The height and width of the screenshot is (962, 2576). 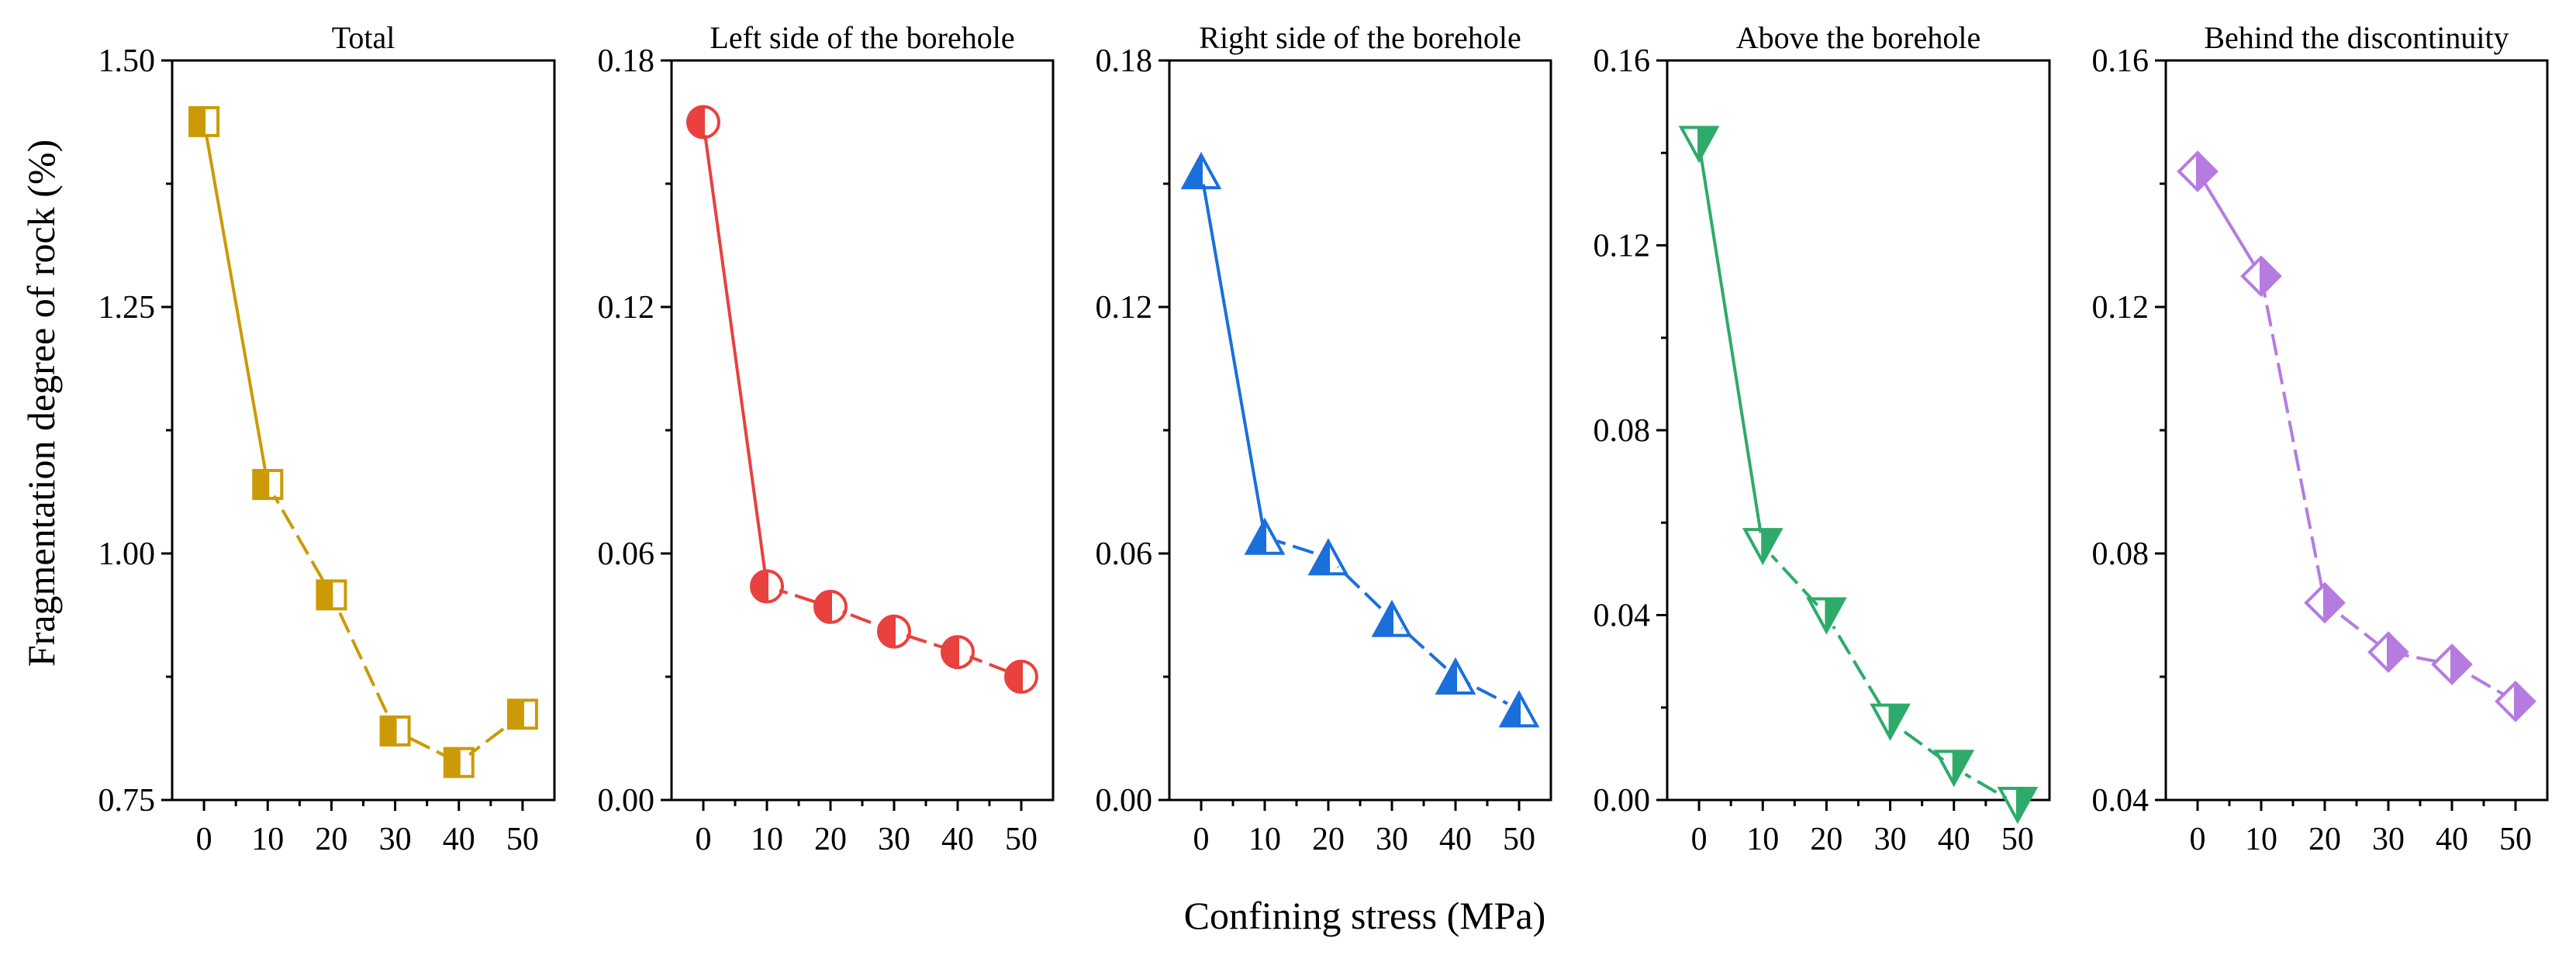 I want to click on panel-title: Right side of the borehole, so click(x=1360, y=37).